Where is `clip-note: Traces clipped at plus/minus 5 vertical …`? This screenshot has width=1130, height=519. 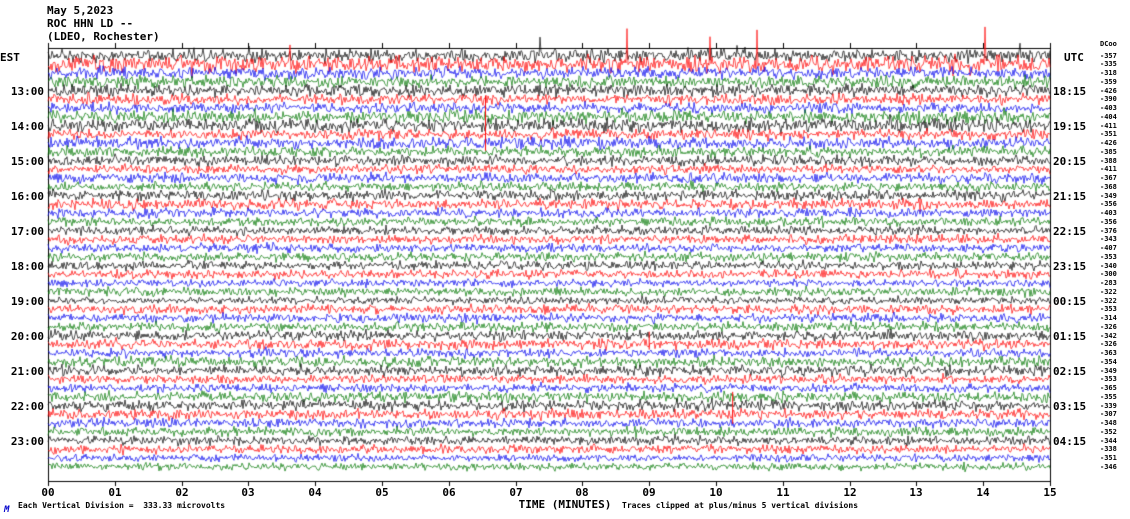
clip-note: Traces clipped at plus/minus 5 vertical … is located at coordinates (740, 505).